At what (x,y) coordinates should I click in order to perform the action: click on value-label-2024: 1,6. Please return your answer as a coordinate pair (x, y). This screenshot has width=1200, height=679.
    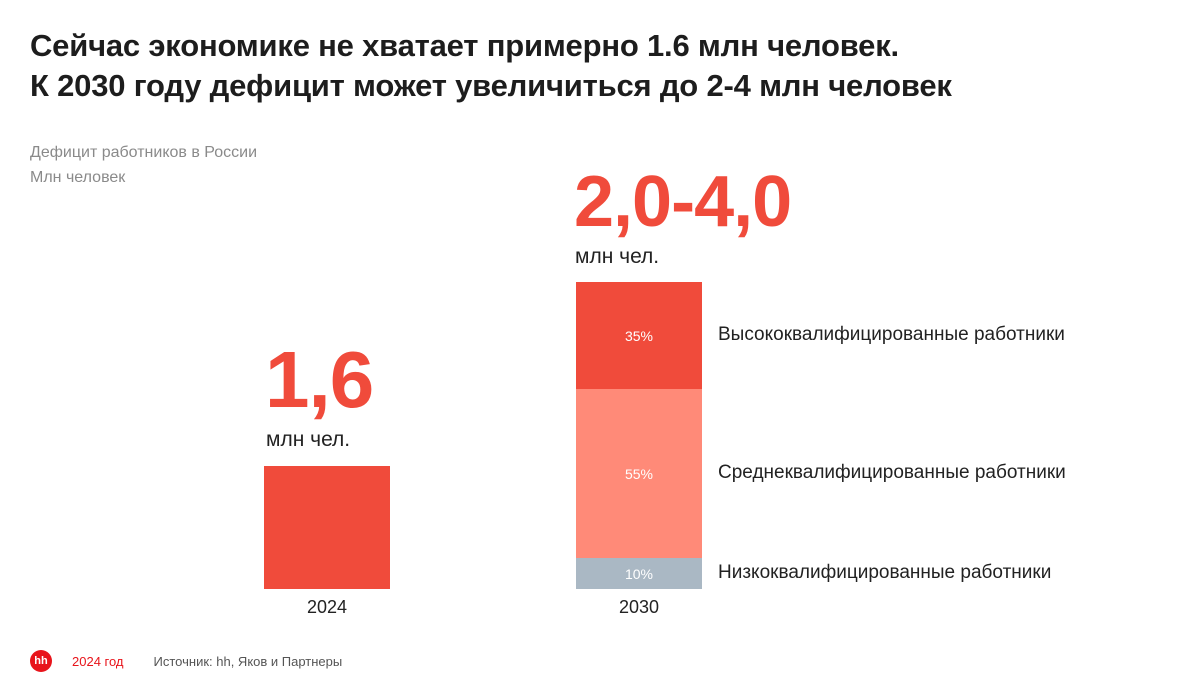
    Looking at the image, I should click on (319, 379).